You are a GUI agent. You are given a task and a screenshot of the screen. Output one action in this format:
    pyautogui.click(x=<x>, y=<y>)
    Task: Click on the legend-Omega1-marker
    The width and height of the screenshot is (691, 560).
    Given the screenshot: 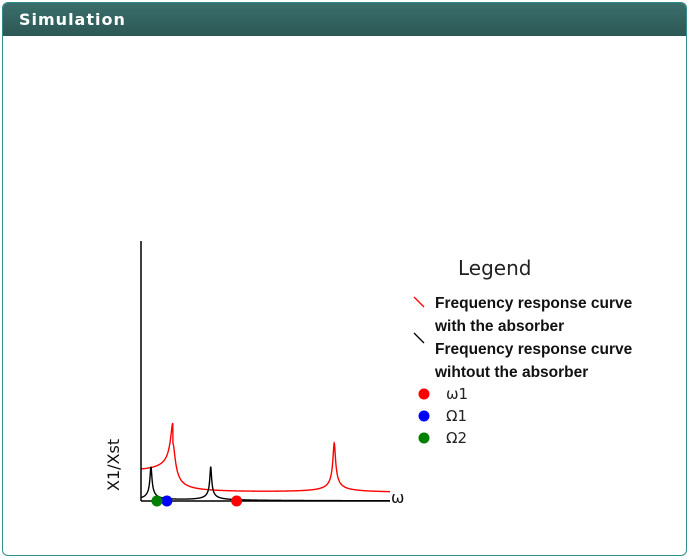 What is the action you would take?
    pyautogui.click(x=424, y=416)
    